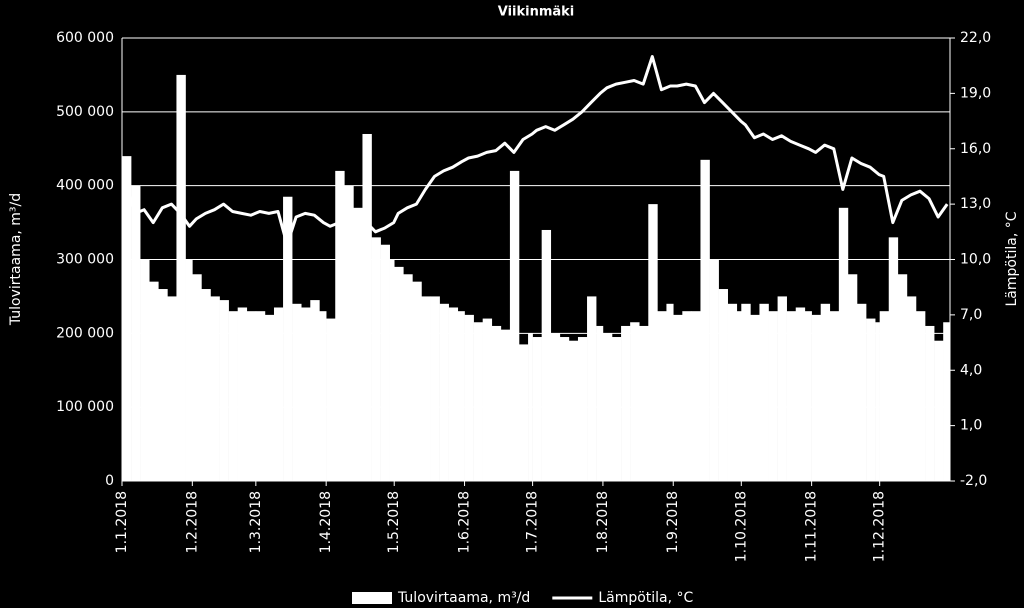  I want to click on y2-axis-label: Lämpötila, °C, so click(1012, 258).